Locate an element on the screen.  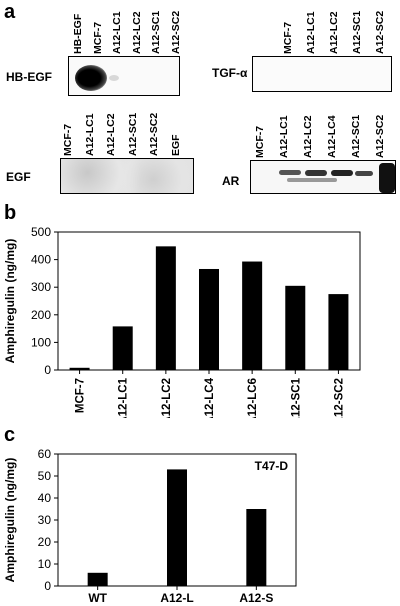
bar-a12-l is located at coordinates (177, 527).